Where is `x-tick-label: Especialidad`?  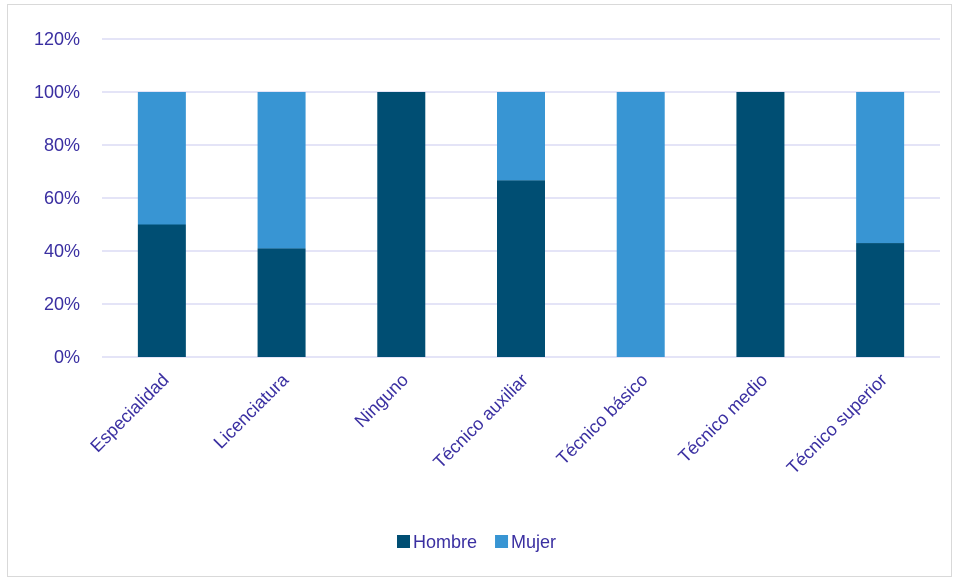 x-tick-label: Especialidad is located at coordinates (129, 413).